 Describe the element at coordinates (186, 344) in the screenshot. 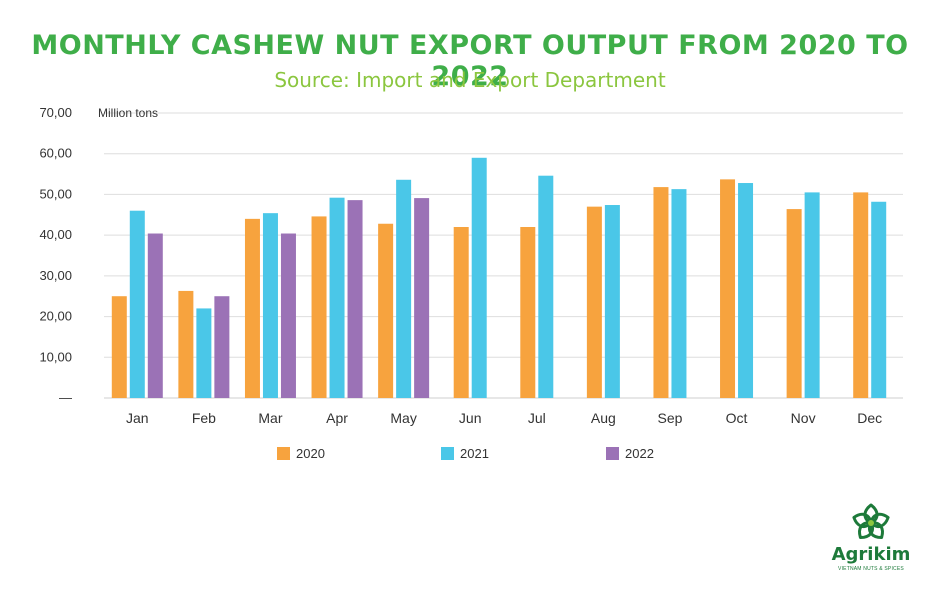

I see `bar-feb-2020` at that location.